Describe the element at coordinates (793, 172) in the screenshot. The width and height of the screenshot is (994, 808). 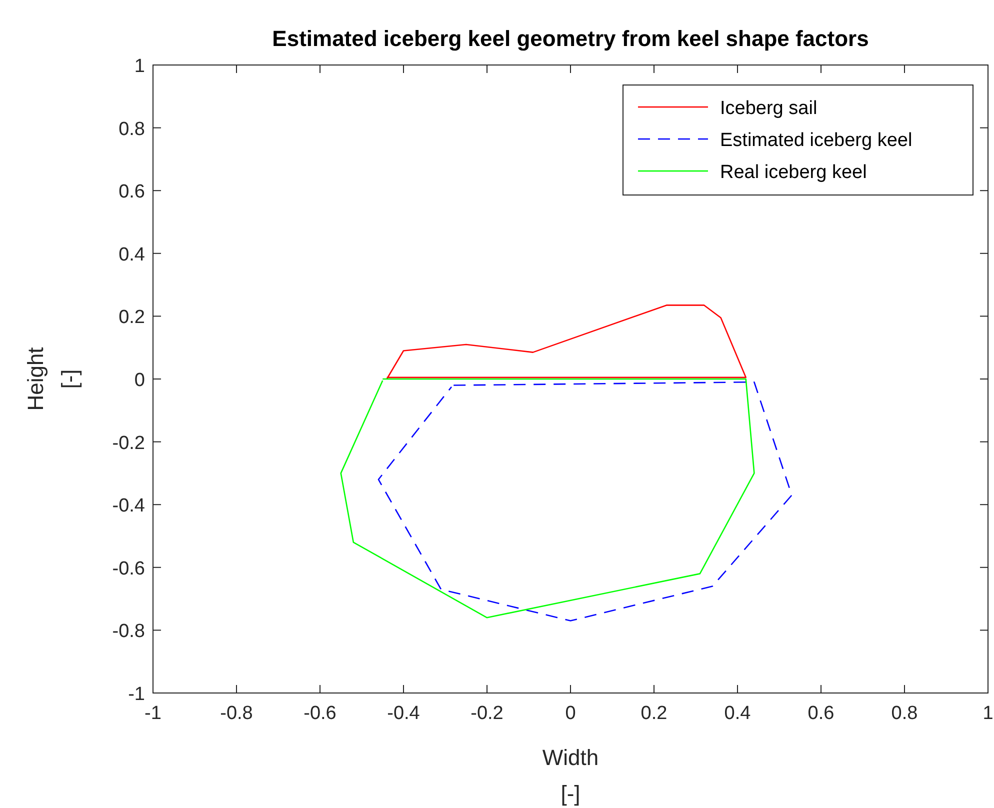
I see `legend-label: Real iceberg keel` at that location.